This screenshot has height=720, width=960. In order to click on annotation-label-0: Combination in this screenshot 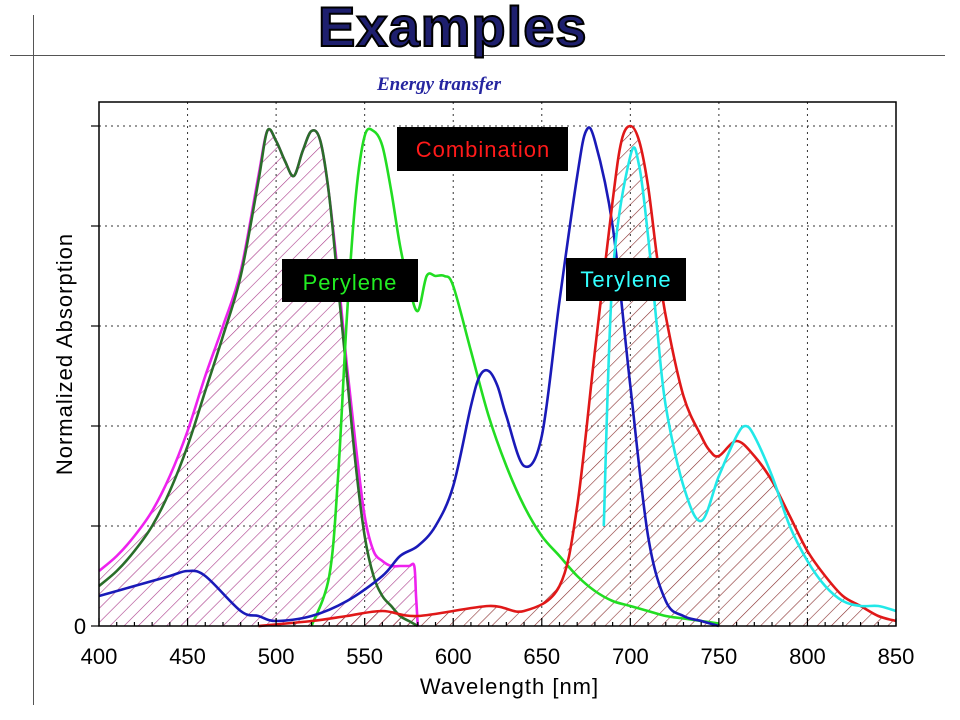, I will do `click(483, 149)`.